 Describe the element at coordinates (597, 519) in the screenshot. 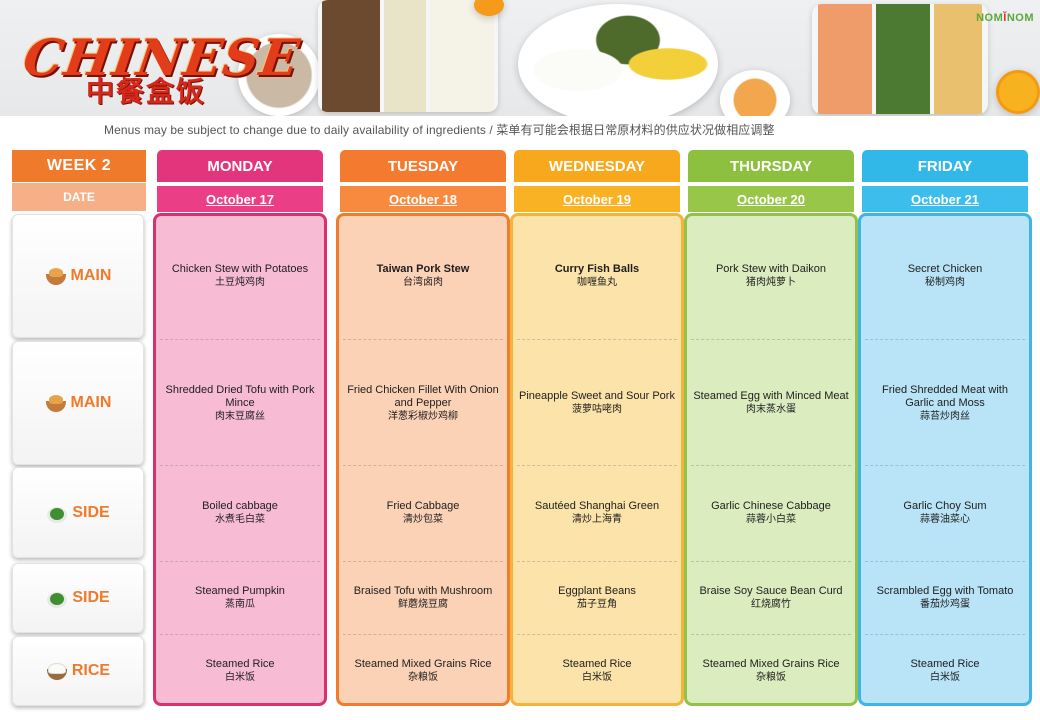

I see `menu-item-chinese: 清炒上海青` at that location.